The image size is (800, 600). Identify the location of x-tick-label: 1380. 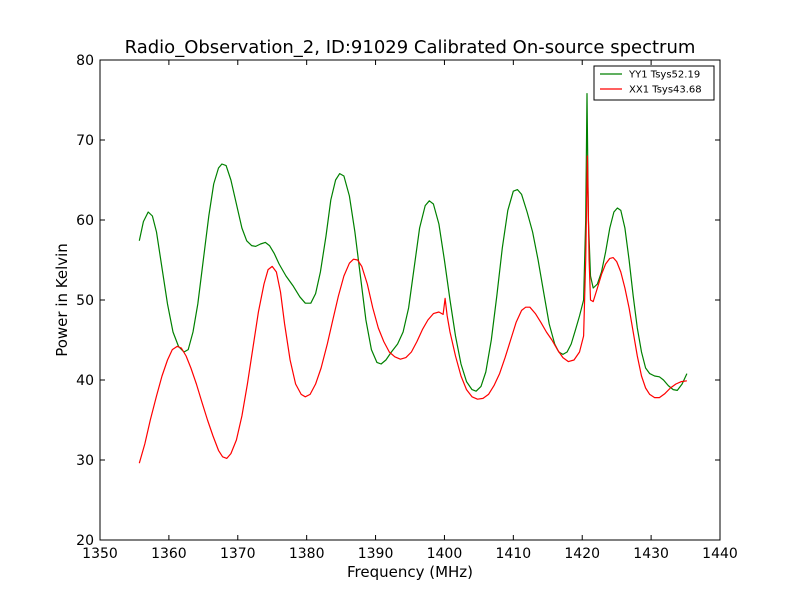
(307, 554).